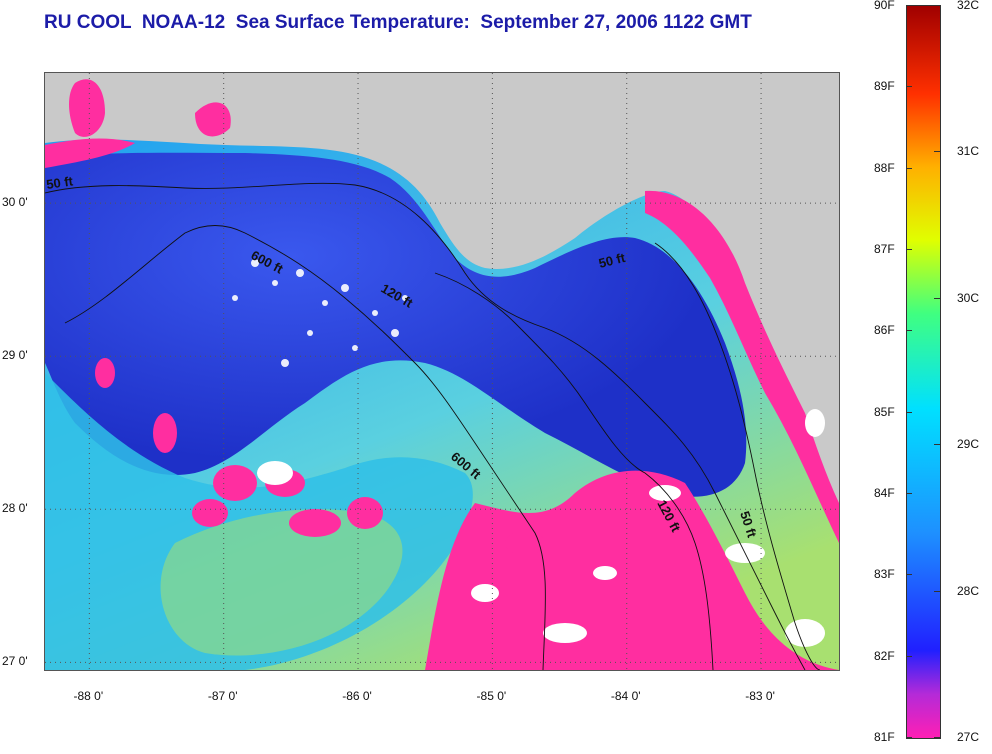 This screenshot has height=754, width=992. Describe the element at coordinates (15, 202) in the screenshot. I see `latitude-label: 30 0'` at that location.